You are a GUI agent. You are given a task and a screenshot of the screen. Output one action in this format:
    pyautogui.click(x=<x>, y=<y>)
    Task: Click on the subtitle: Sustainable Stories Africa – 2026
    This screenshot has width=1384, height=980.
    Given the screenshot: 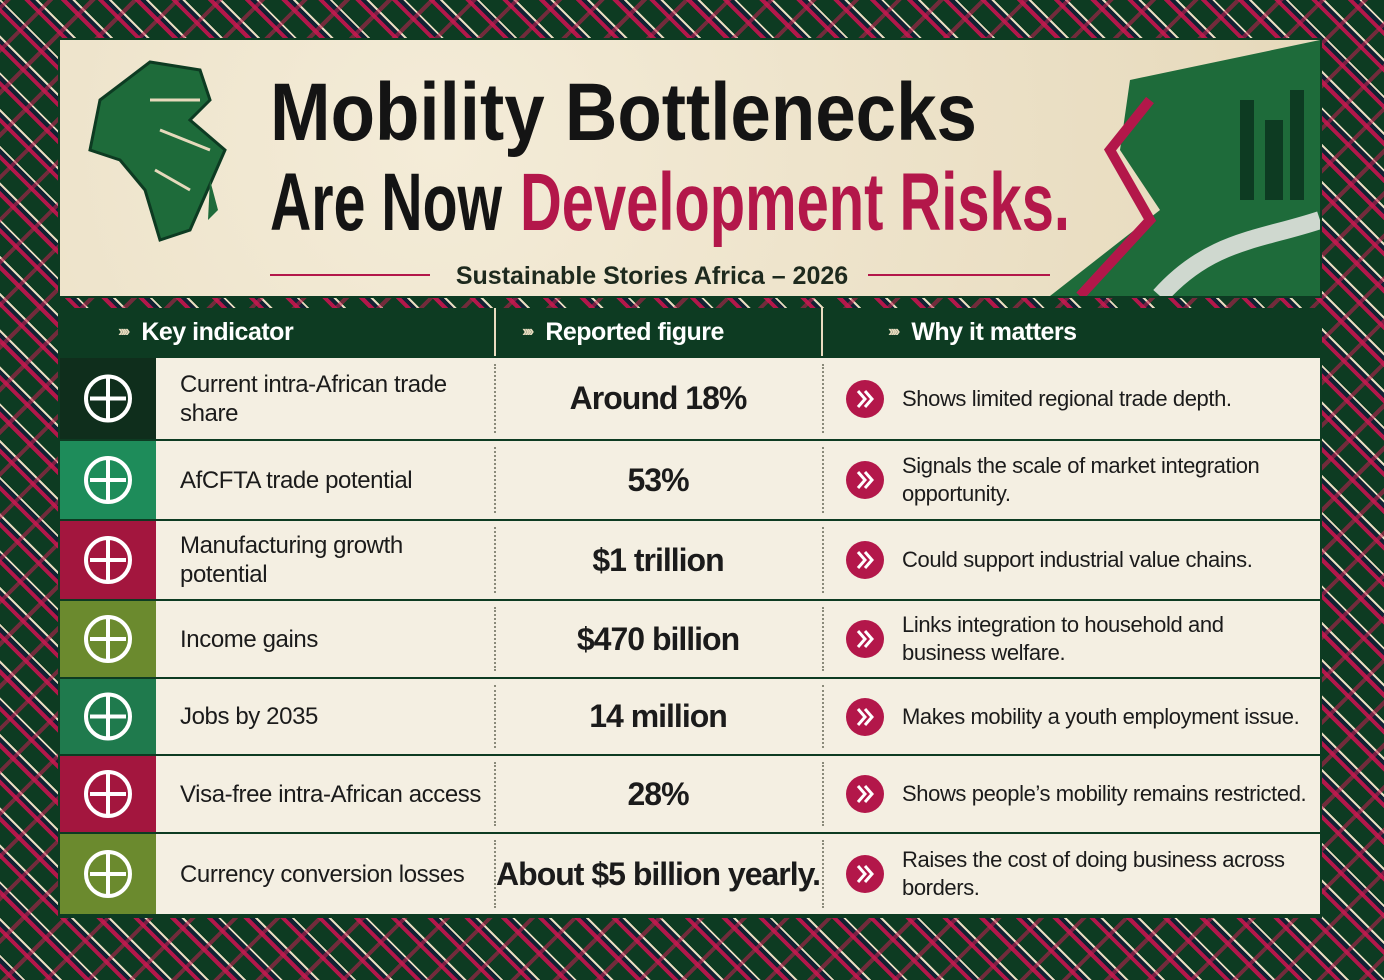 What is the action you would take?
    pyautogui.click(x=652, y=276)
    